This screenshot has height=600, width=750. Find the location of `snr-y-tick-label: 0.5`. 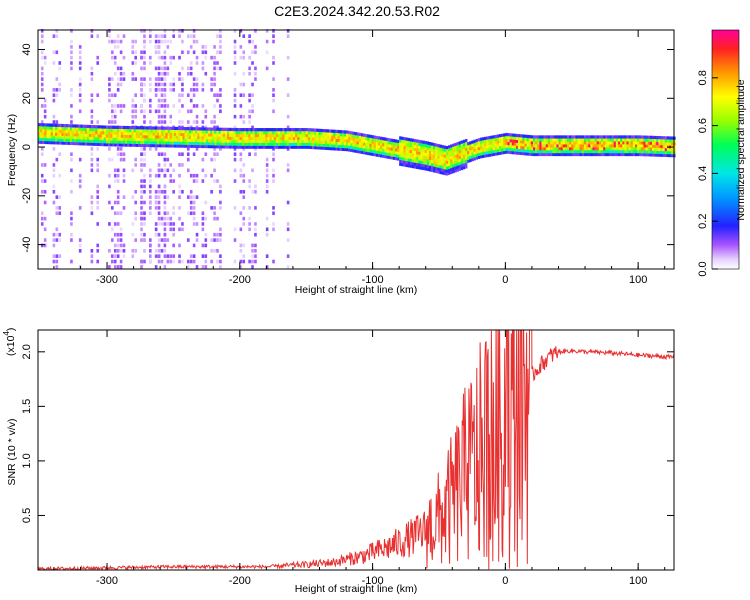

snr-y-tick-label: 0.5 is located at coordinates (27, 515).